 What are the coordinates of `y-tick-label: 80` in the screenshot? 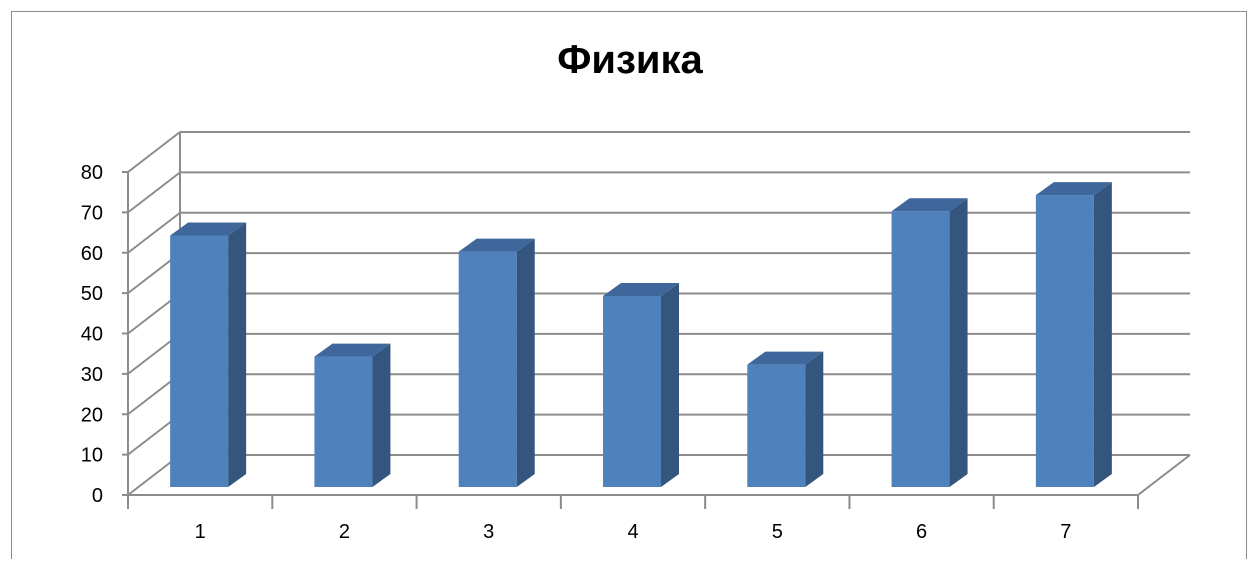 It's located at (92, 173).